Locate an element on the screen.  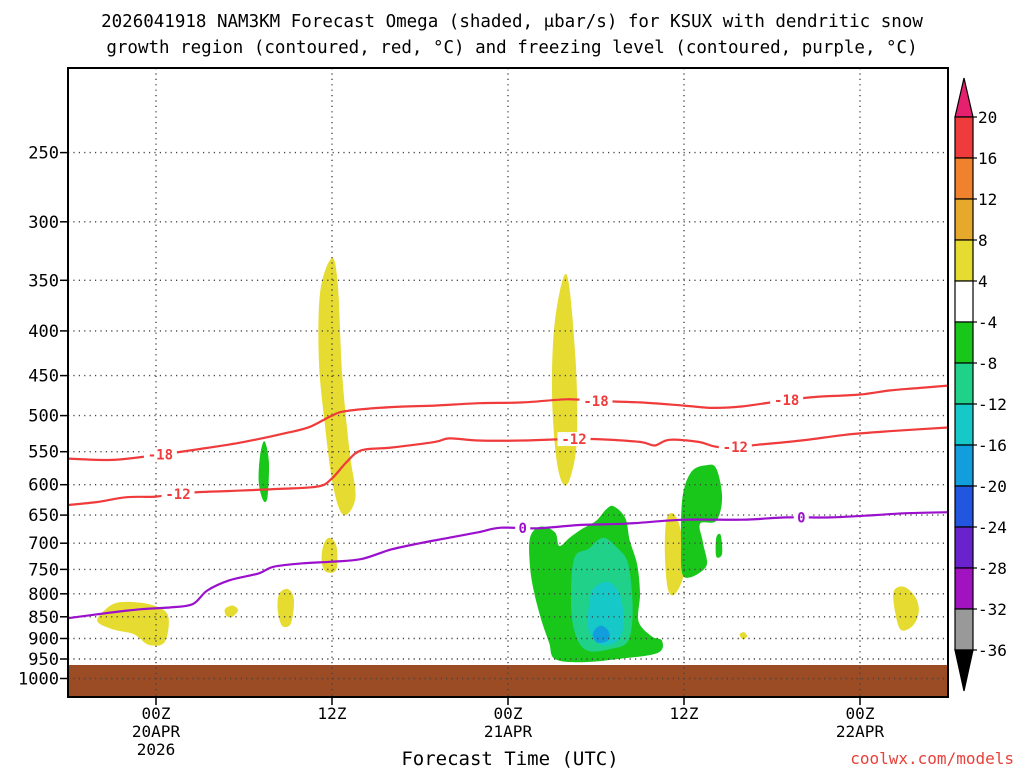
minus12-isotherm-label-0: -12 is located at coordinates (177, 495).